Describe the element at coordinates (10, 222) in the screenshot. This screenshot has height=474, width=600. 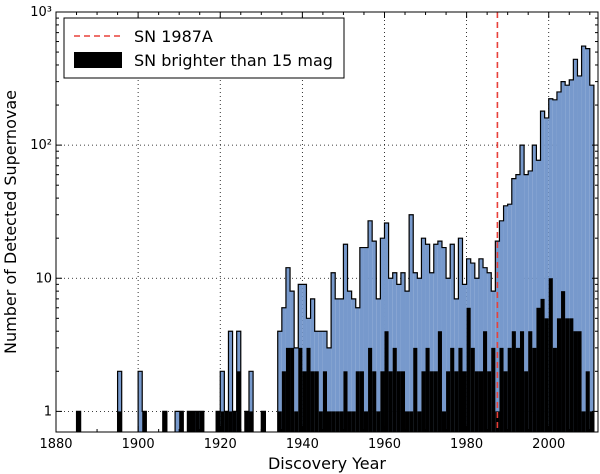
I see `y-axis-label: Number of Detected Supernovae` at that location.